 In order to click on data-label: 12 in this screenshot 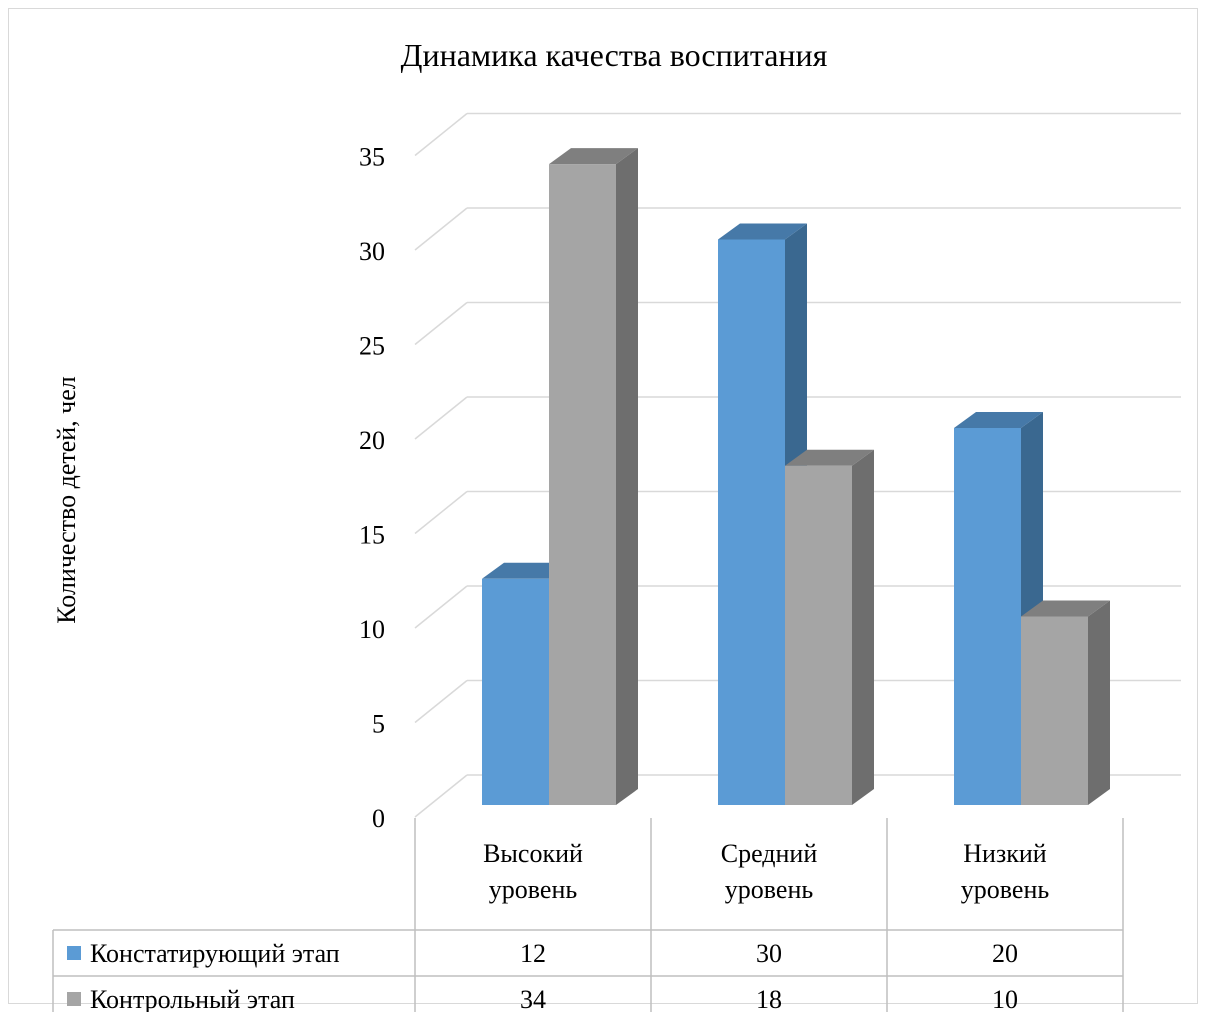, I will do `click(533, 953)`.